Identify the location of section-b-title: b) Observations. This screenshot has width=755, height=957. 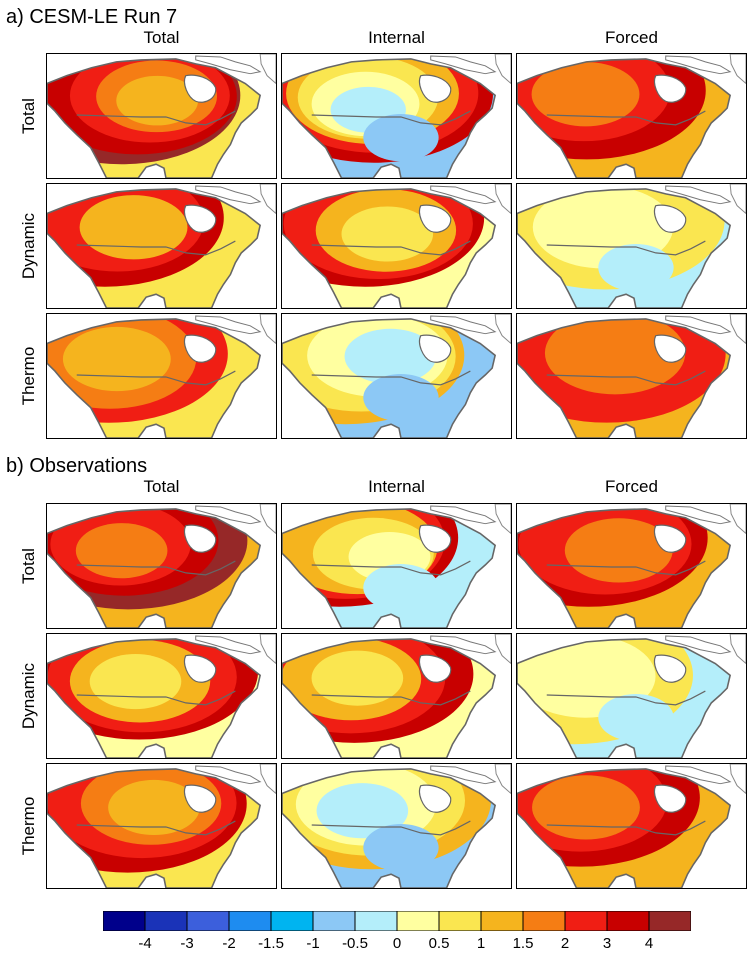
(77, 466).